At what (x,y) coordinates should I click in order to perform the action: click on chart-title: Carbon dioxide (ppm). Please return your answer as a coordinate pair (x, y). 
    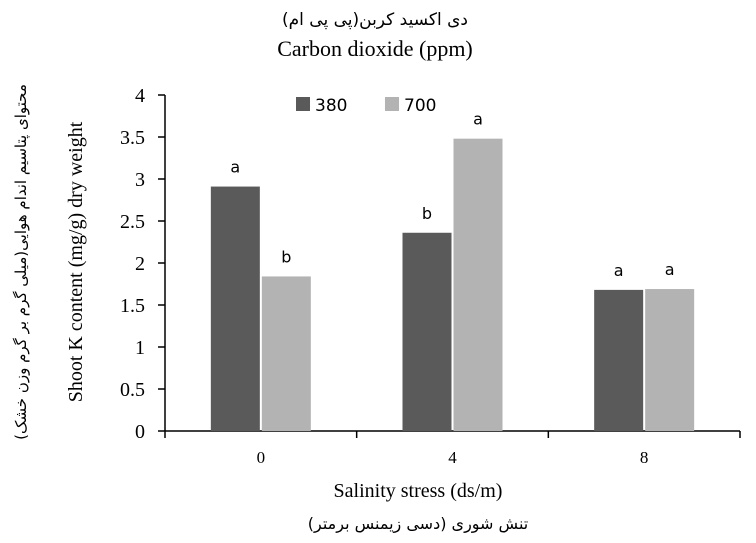
    Looking at the image, I should click on (375, 48).